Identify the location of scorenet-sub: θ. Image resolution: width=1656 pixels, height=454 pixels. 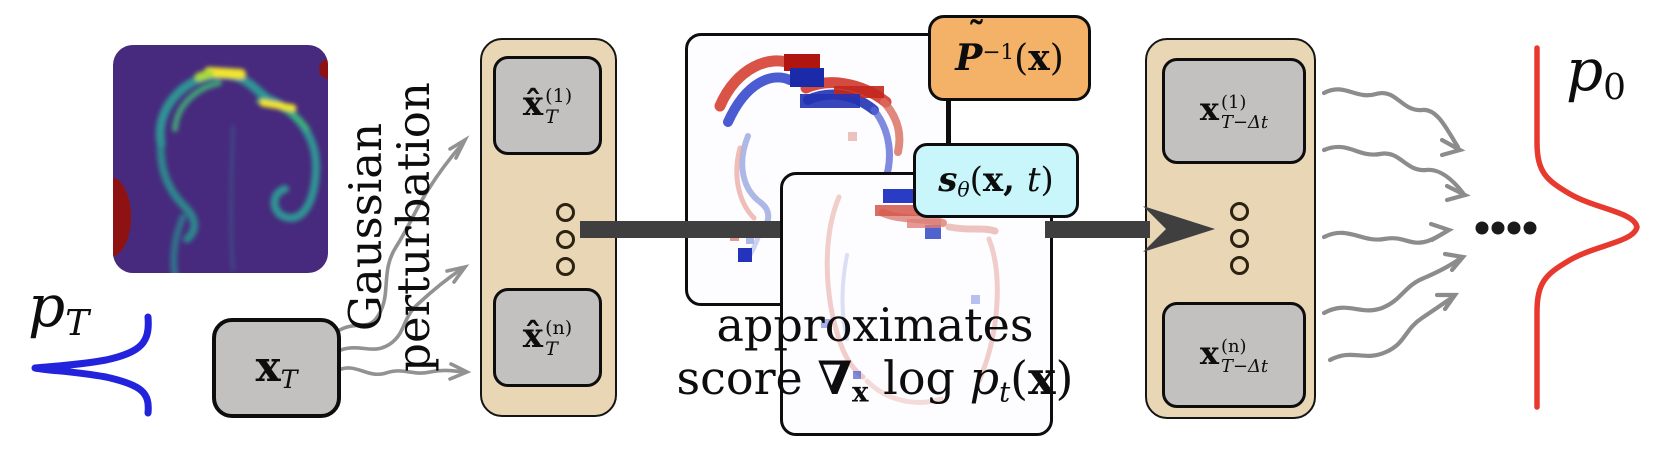
(963, 189).